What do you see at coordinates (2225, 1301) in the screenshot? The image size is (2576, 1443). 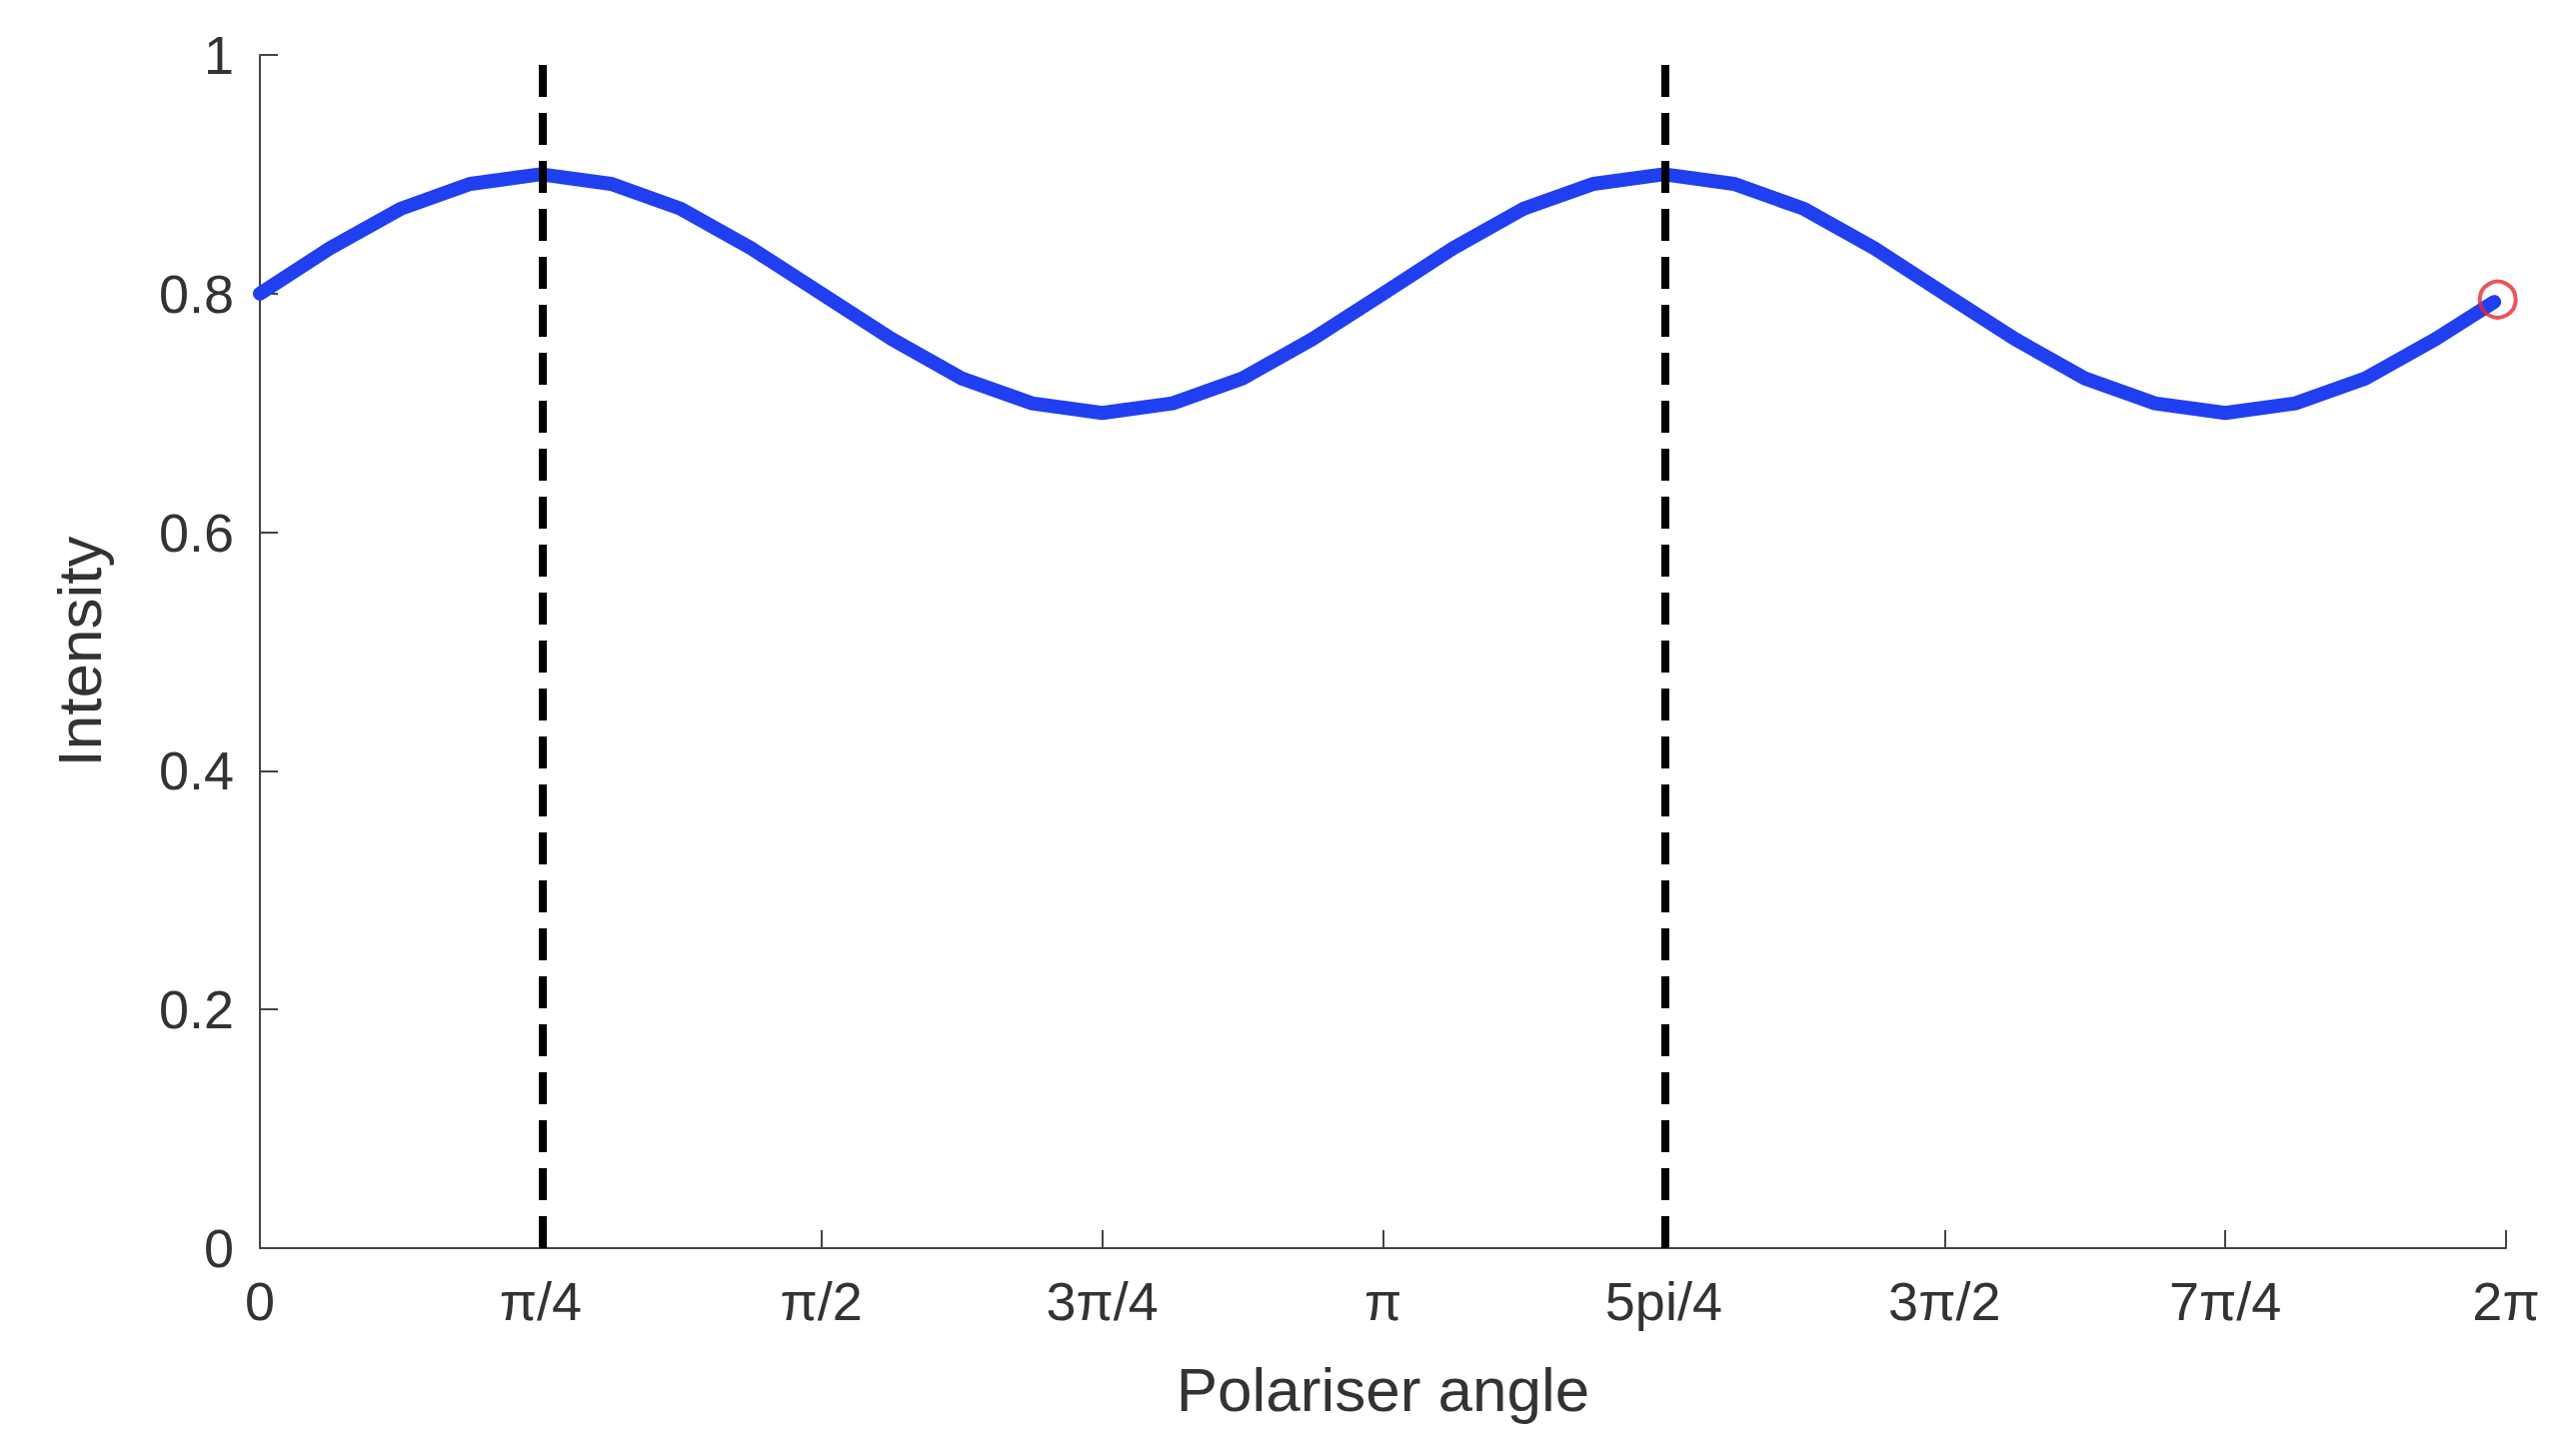 I see `x-tick-label: 7π/4` at bounding box center [2225, 1301].